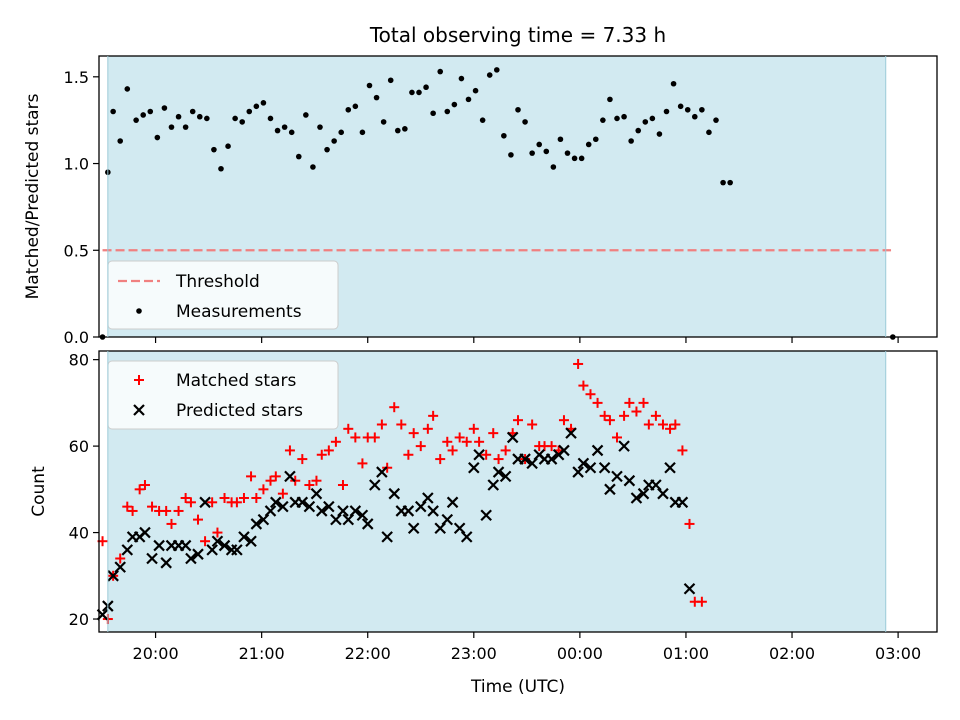  Describe the element at coordinates (792, 653) in the screenshot. I see `x-tick-label: 02:00` at that location.